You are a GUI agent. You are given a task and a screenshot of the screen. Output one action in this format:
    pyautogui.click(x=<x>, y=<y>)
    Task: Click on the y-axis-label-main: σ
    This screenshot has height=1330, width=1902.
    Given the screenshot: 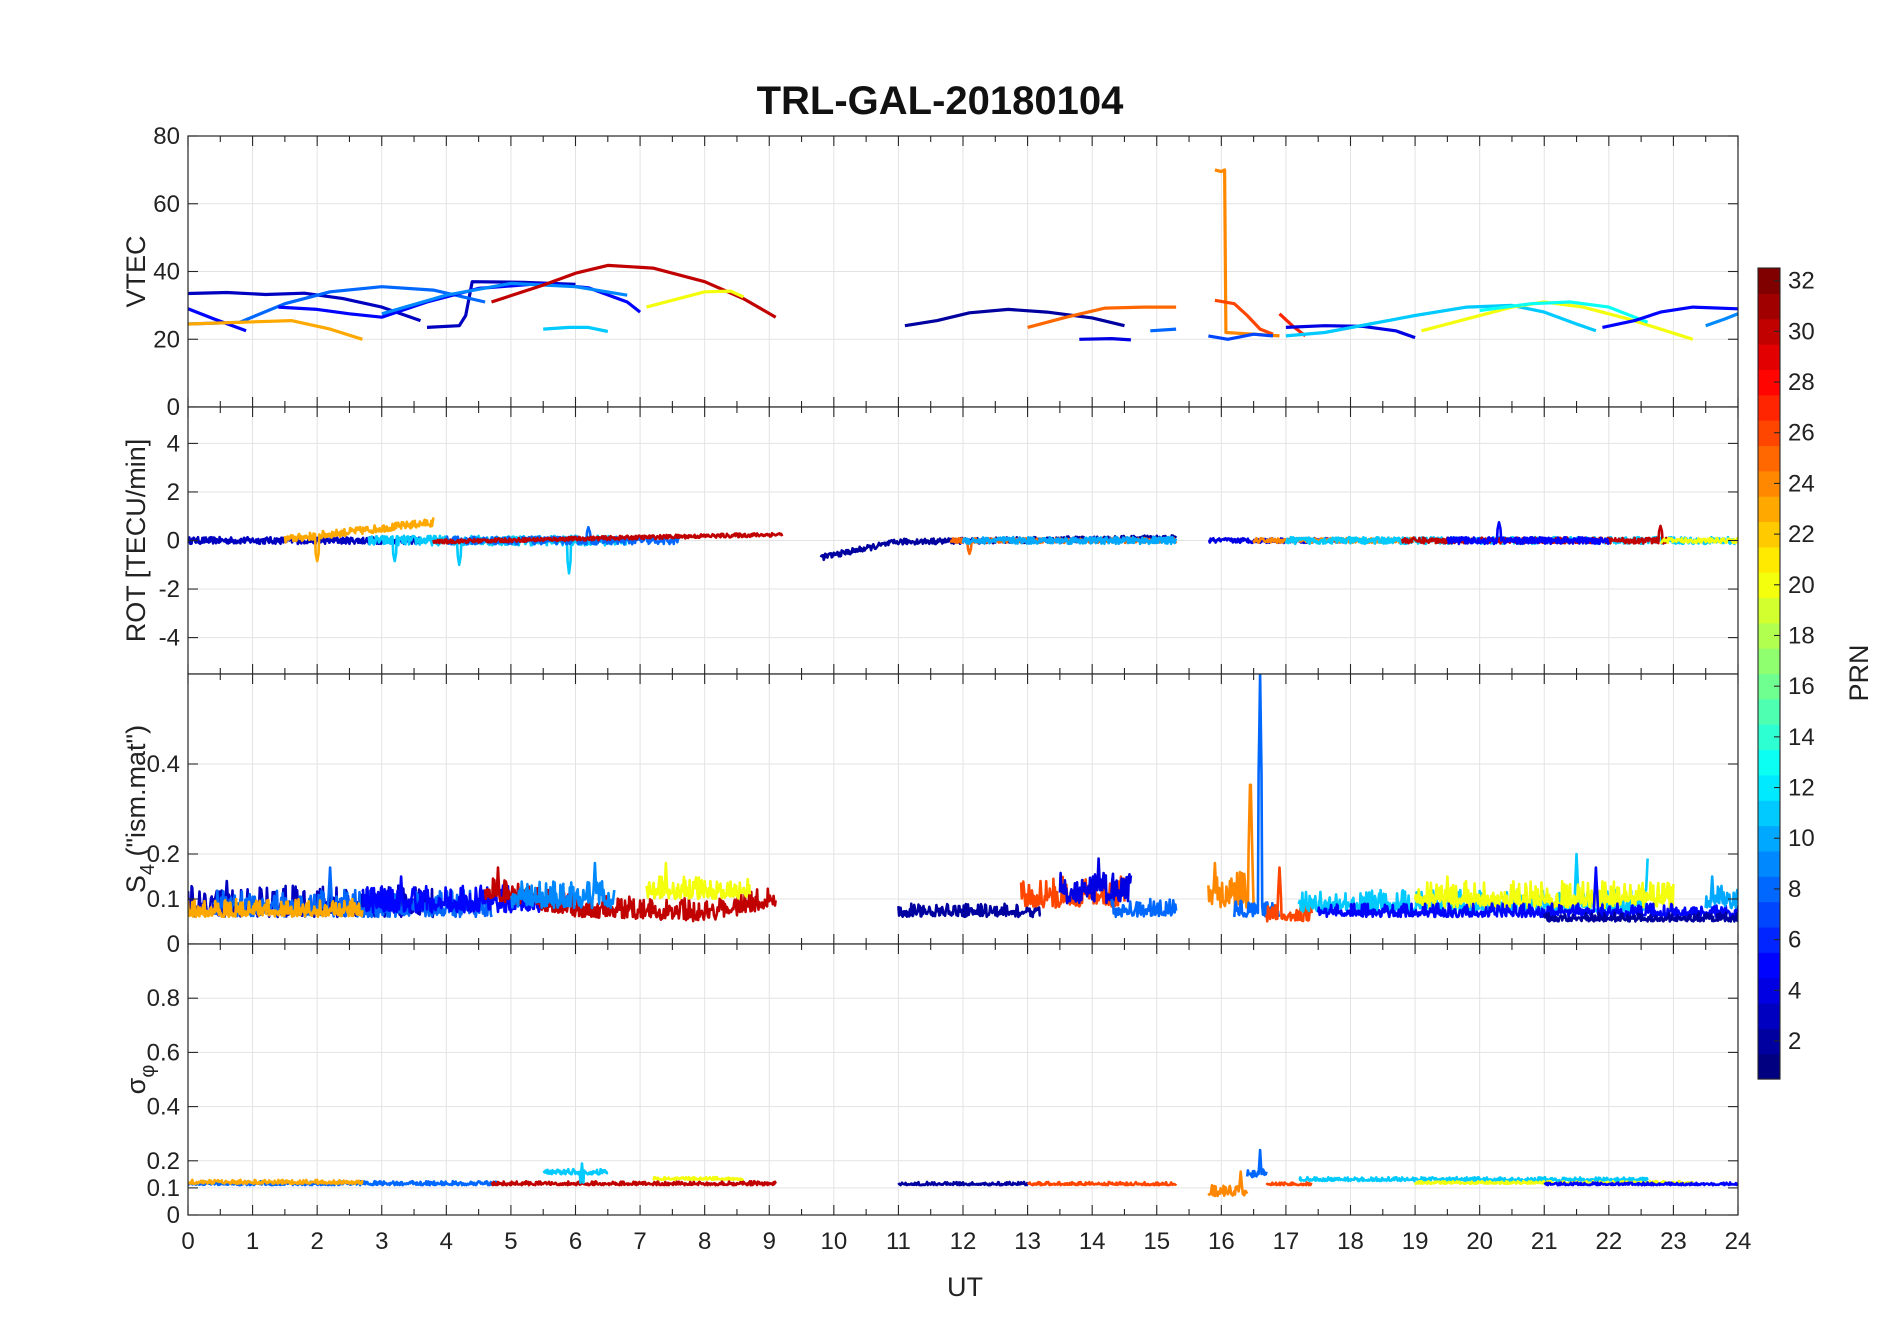 What is the action you would take?
    pyautogui.click(x=136, y=1085)
    